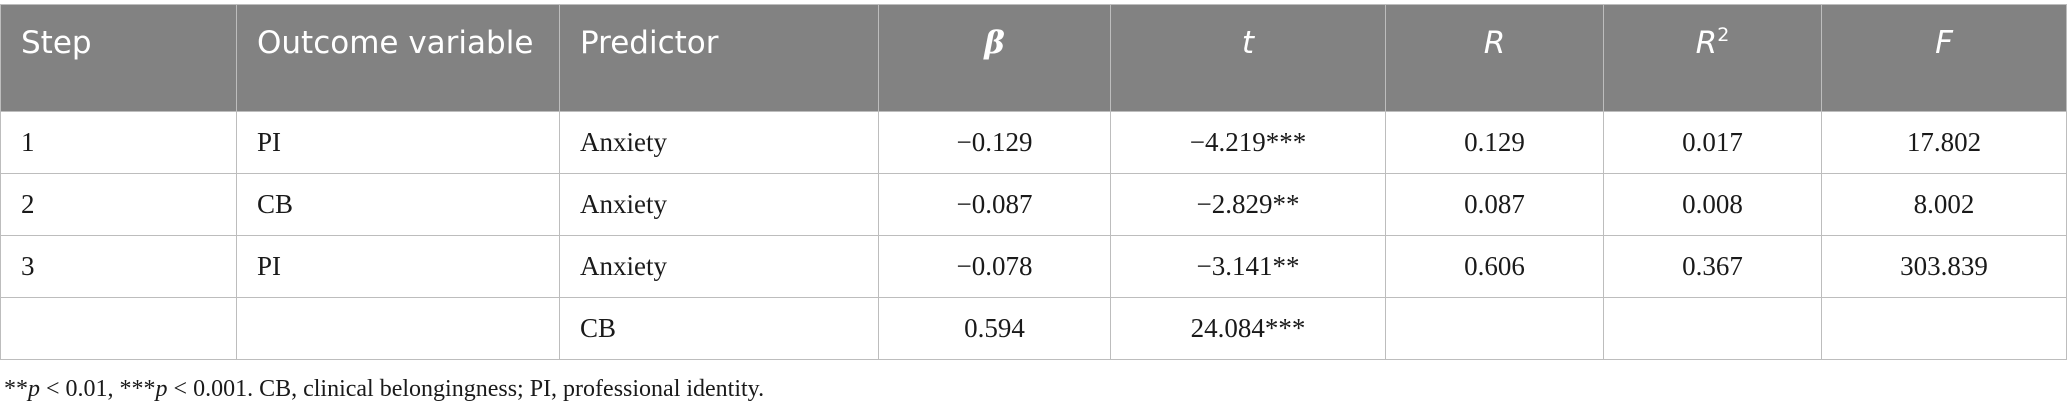 Image resolution: width=2068 pixels, height=417 pixels. What do you see at coordinates (1248, 142) in the screenshot?
I see `cell-t: −4.219***` at bounding box center [1248, 142].